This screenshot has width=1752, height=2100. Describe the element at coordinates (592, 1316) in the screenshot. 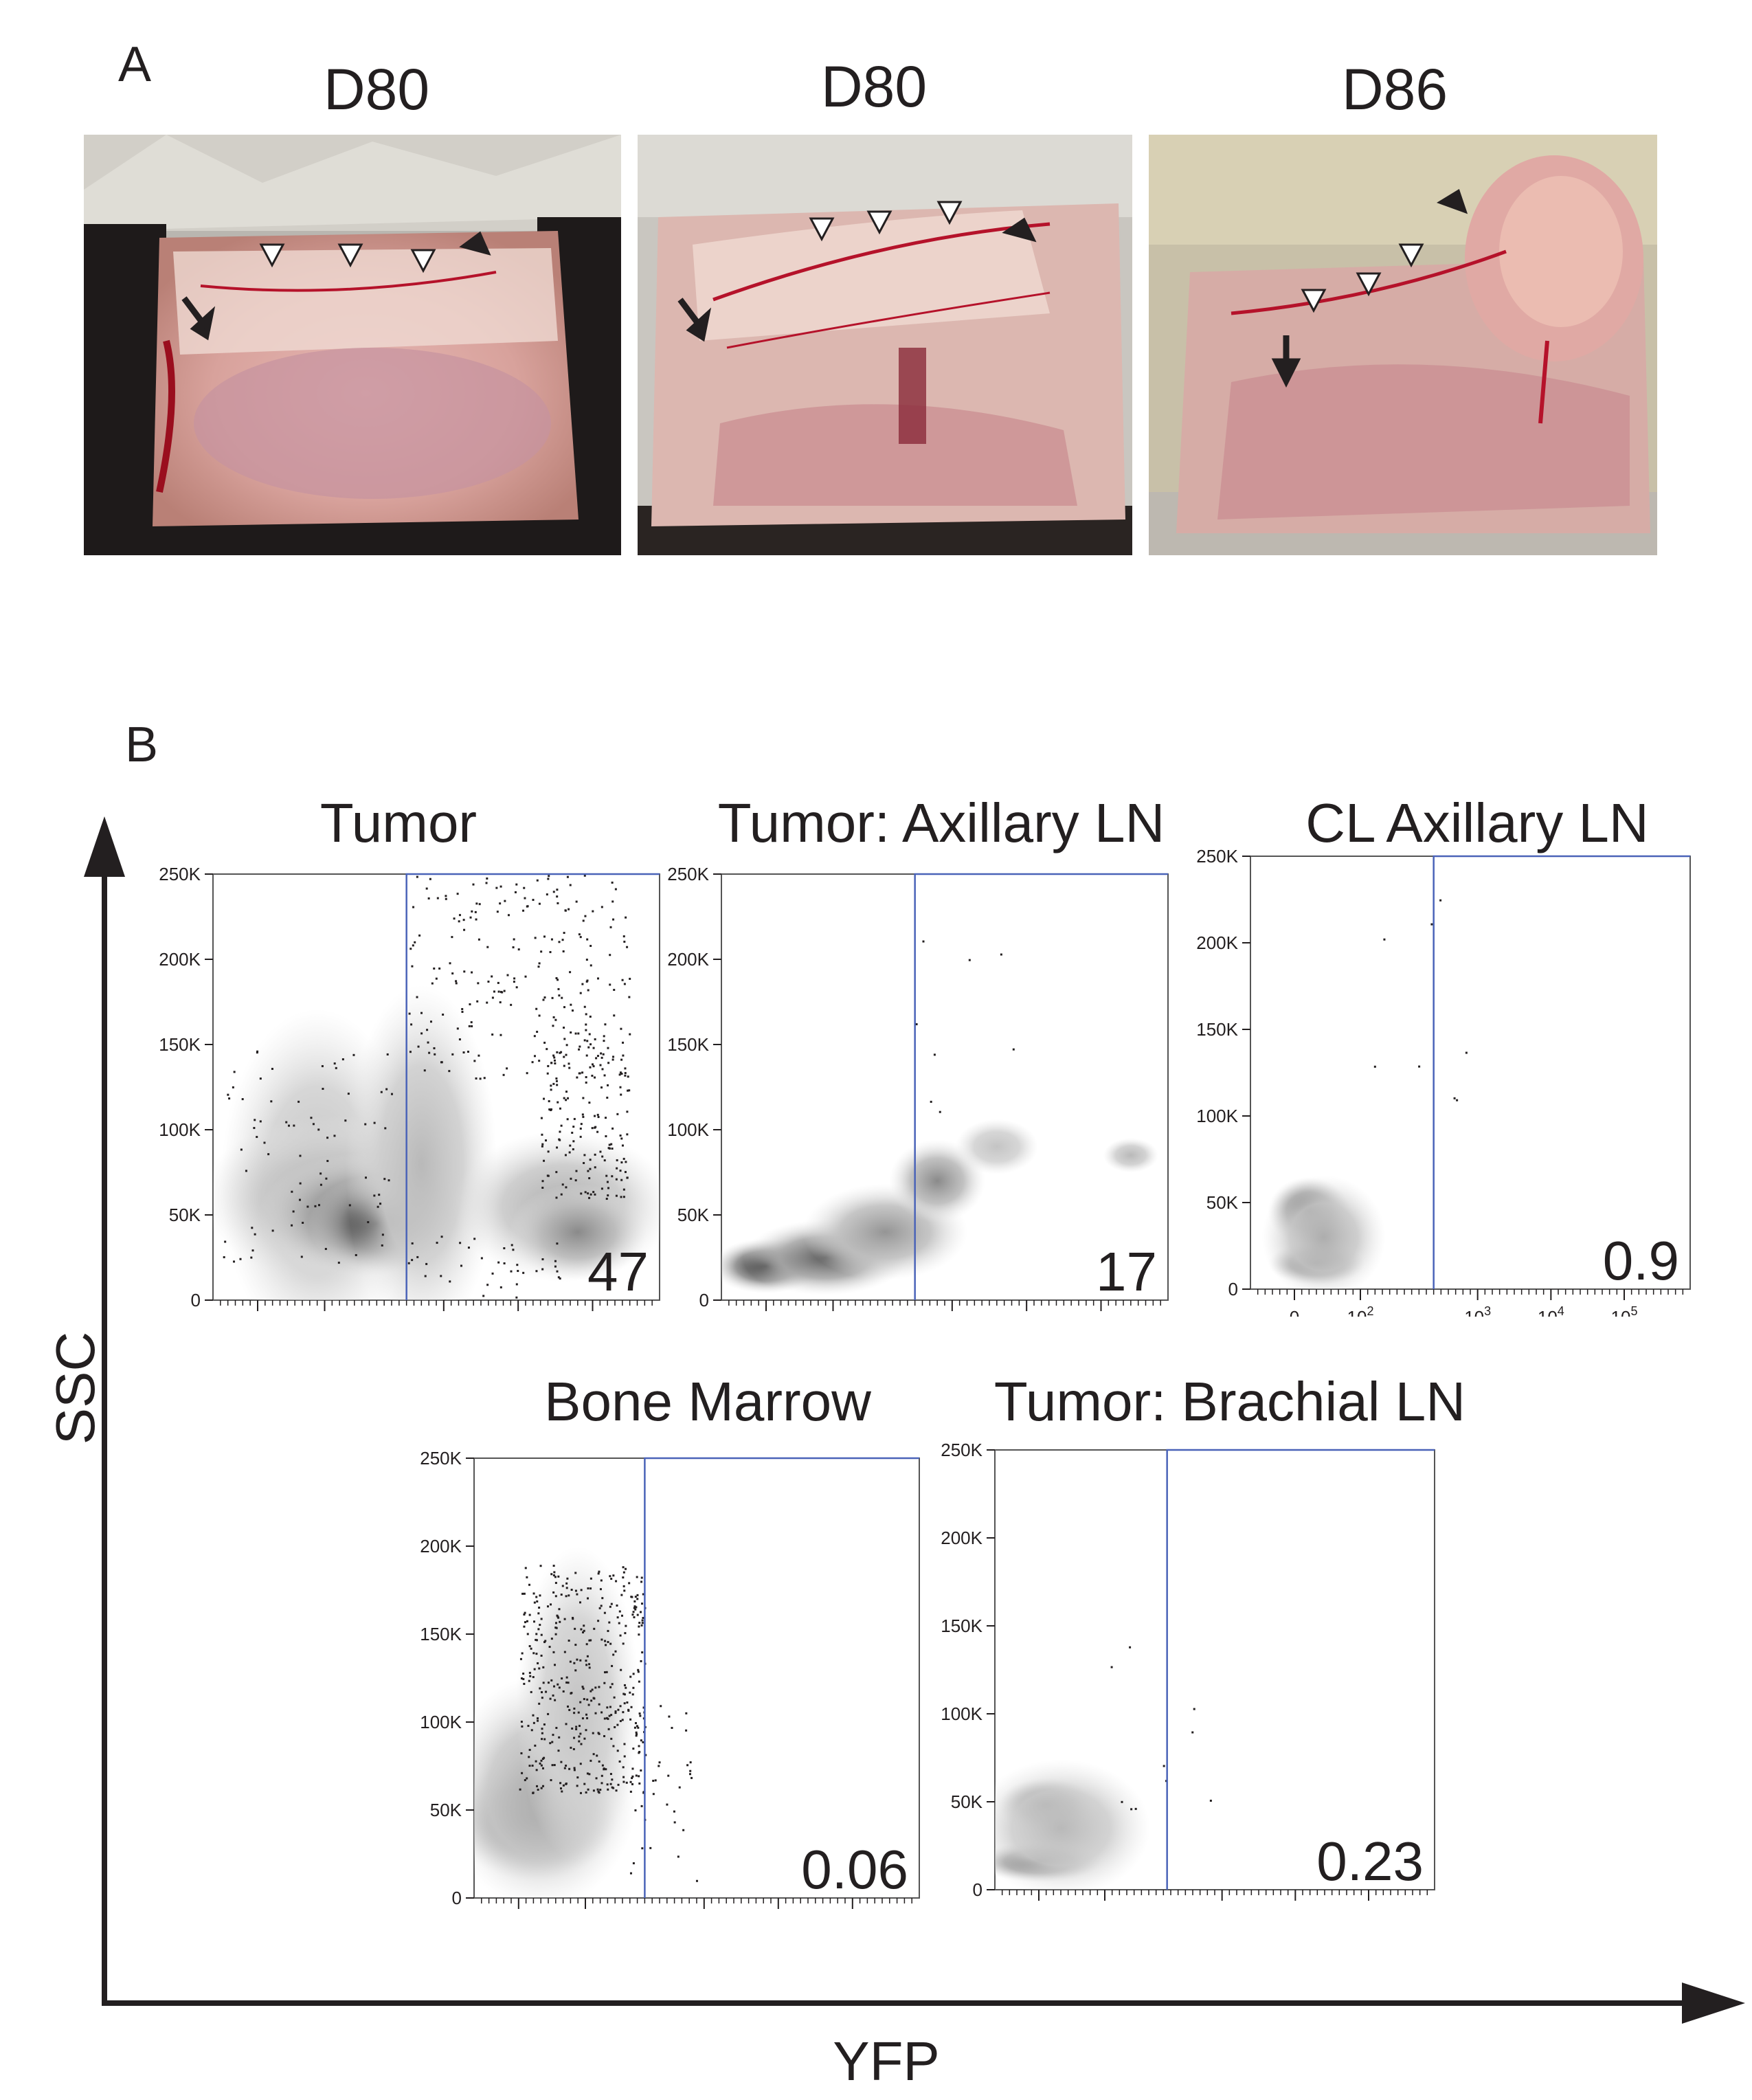

I see `x-tick-label: 105` at that location.